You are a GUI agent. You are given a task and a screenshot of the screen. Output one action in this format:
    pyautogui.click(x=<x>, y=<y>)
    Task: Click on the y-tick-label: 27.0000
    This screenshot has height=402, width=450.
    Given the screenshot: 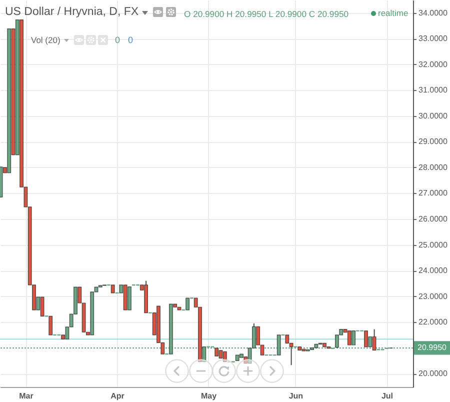 What is the action you would take?
    pyautogui.click(x=433, y=193)
    